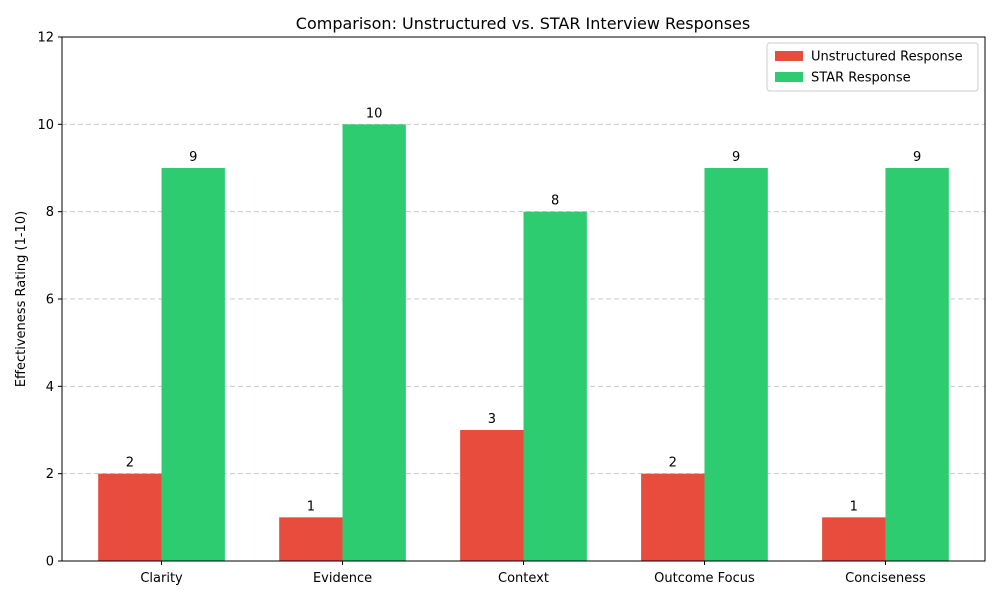 The image size is (1000, 600). What do you see at coordinates (45, 38) in the screenshot?
I see `y-tick-label: 12` at bounding box center [45, 38].